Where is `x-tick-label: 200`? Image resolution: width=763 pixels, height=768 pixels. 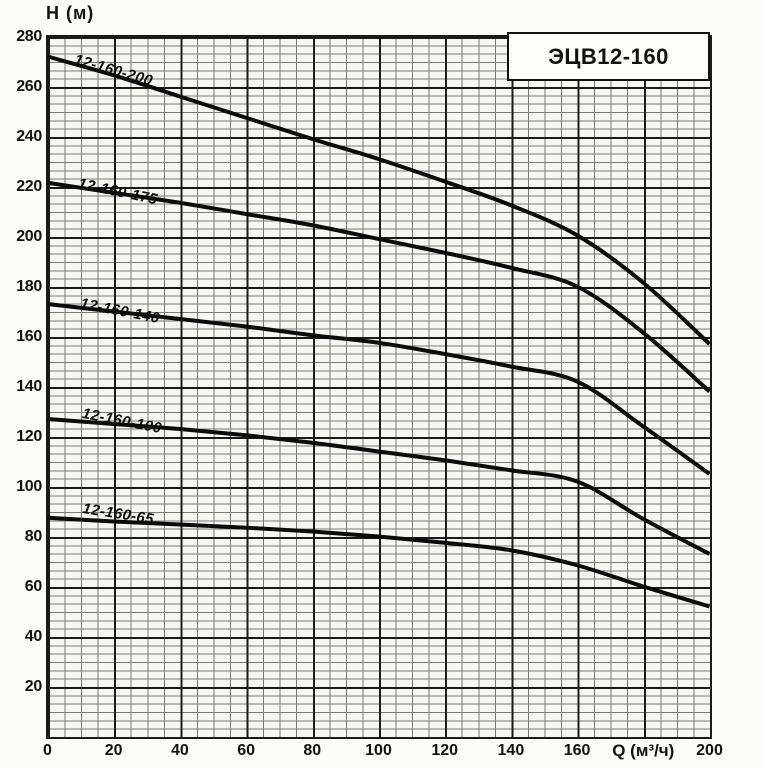 x-tick-label: 200 is located at coordinates (709, 750).